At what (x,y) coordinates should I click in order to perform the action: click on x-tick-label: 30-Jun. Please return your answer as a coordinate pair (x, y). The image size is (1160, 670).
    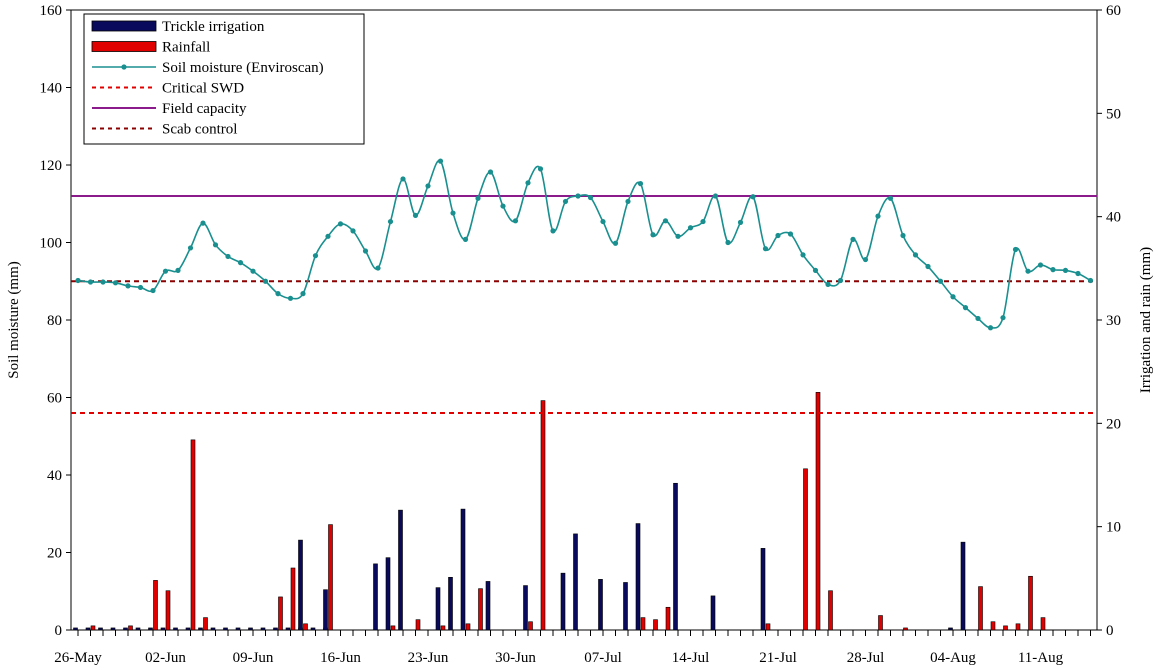
    Looking at the image, I should click on (515, 658).